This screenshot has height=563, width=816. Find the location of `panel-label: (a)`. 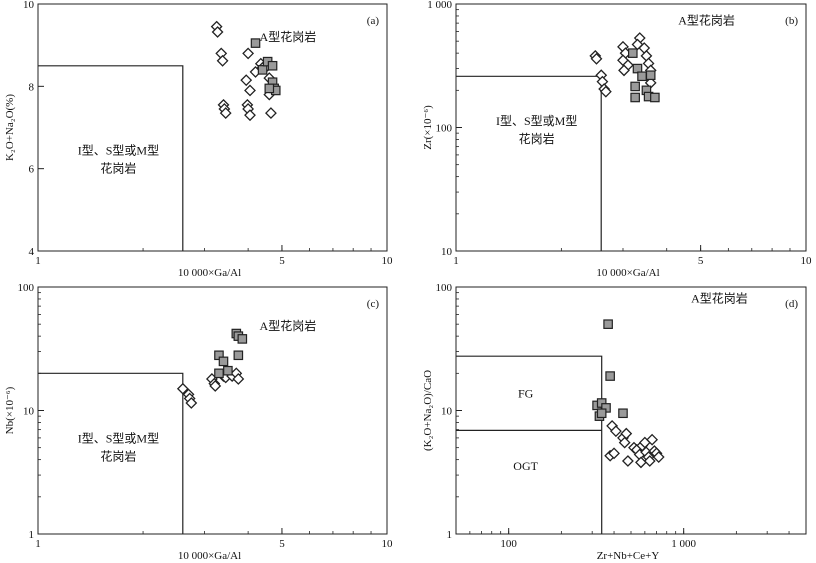

panel-label: (a) is located at coordinates (373, 21).